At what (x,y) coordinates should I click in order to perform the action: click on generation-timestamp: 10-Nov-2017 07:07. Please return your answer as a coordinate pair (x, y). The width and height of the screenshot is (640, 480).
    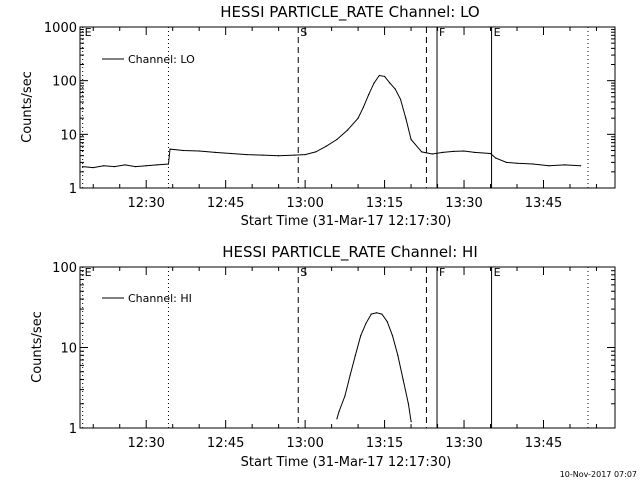
    Looking at the image, I should click on (598, 474).